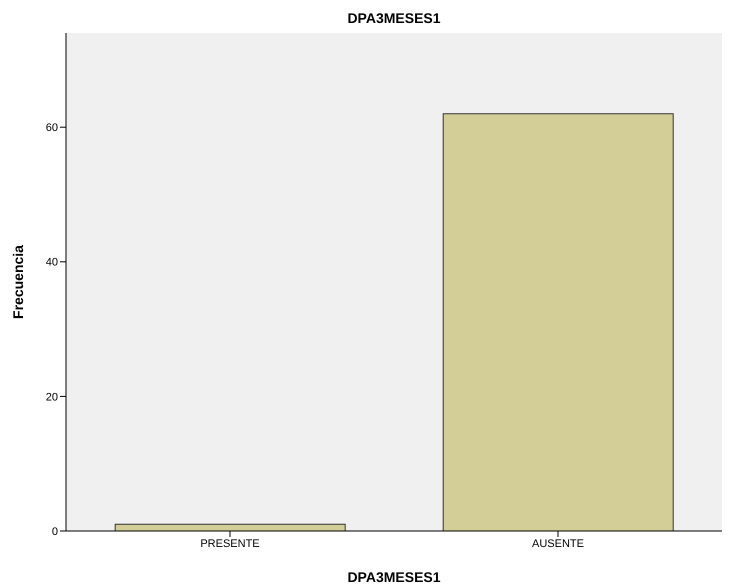 The image size is (735, 586). I want to click on y-tick-label: 20, so click(52, 397).